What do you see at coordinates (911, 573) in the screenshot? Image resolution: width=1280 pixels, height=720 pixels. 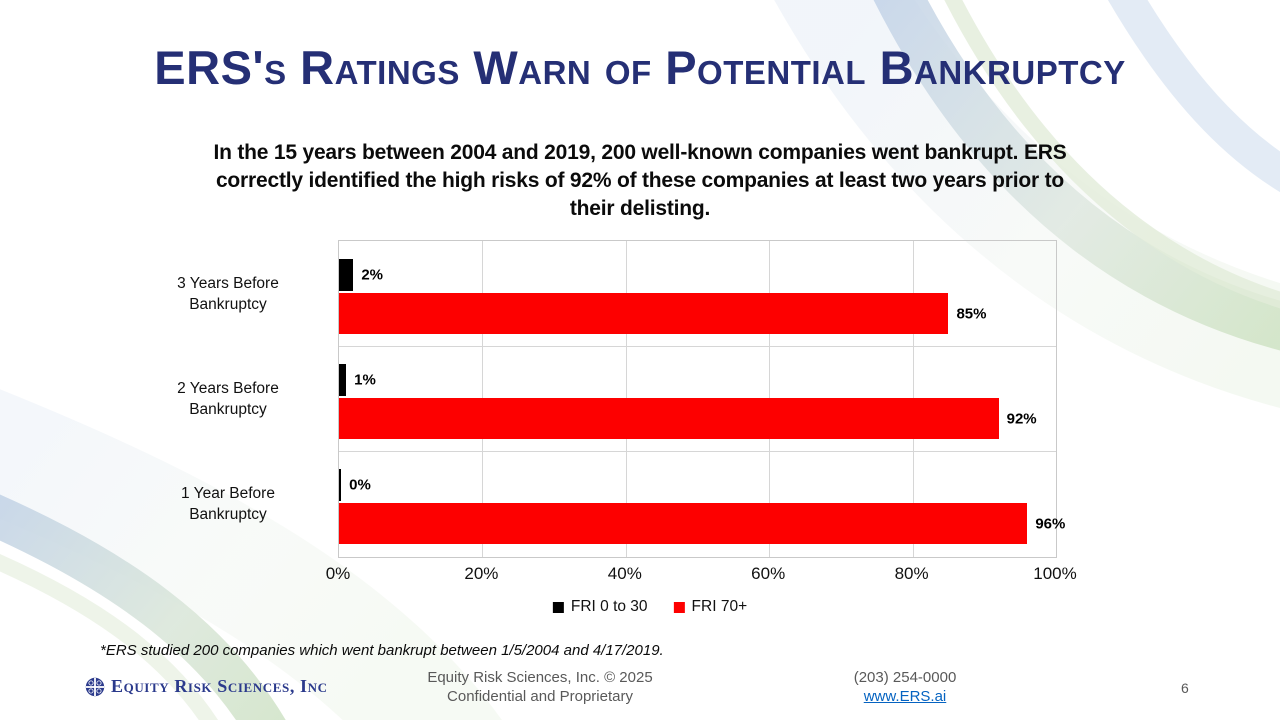 I see `x-tick: 80%` at bounding box center [911, 573].